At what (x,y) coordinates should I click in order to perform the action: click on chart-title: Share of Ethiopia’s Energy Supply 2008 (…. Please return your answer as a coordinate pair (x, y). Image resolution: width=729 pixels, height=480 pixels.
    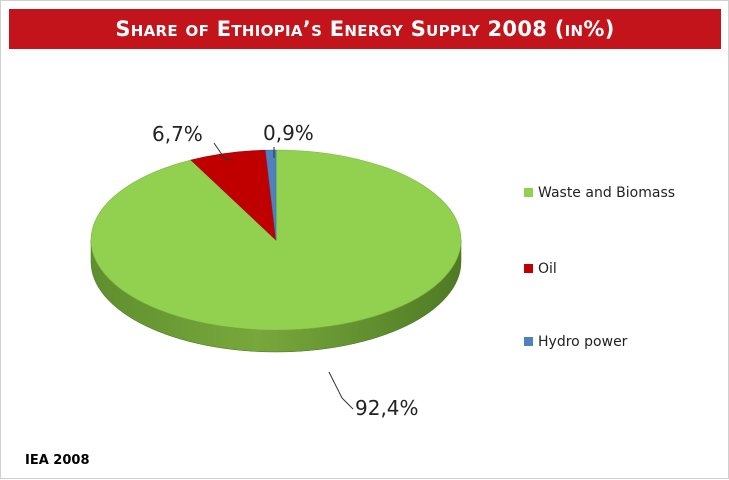
    Looking at the image, I should click on (365, 29).